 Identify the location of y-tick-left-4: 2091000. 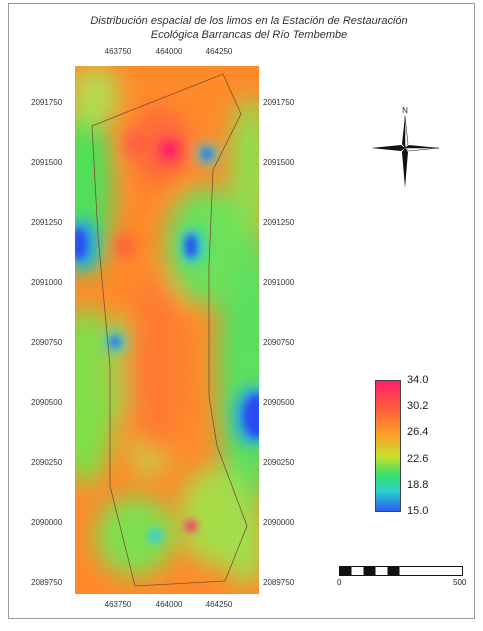
(47, 282).